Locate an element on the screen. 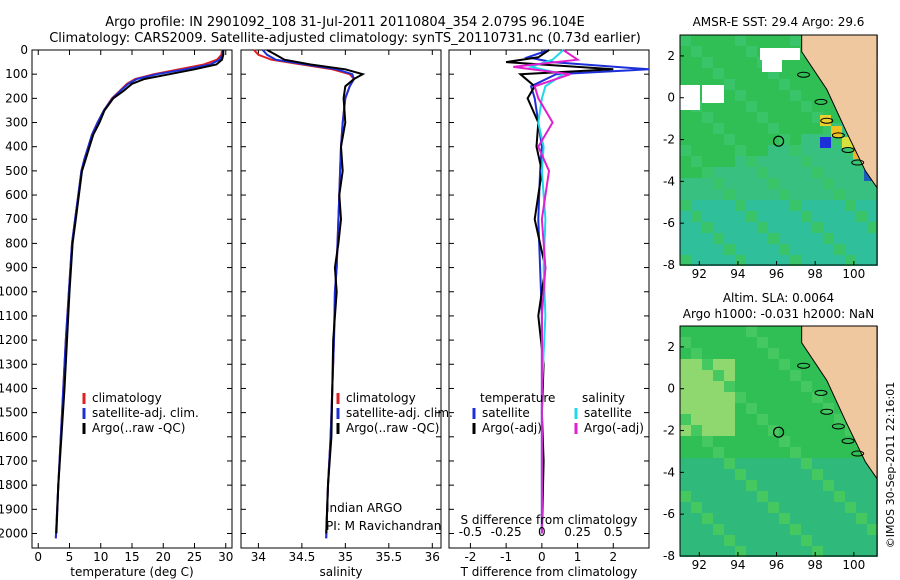 The width and height of the screenshot is (900, 580). x-axis-label: T difference from climatology is located at coordinates (549, 572).